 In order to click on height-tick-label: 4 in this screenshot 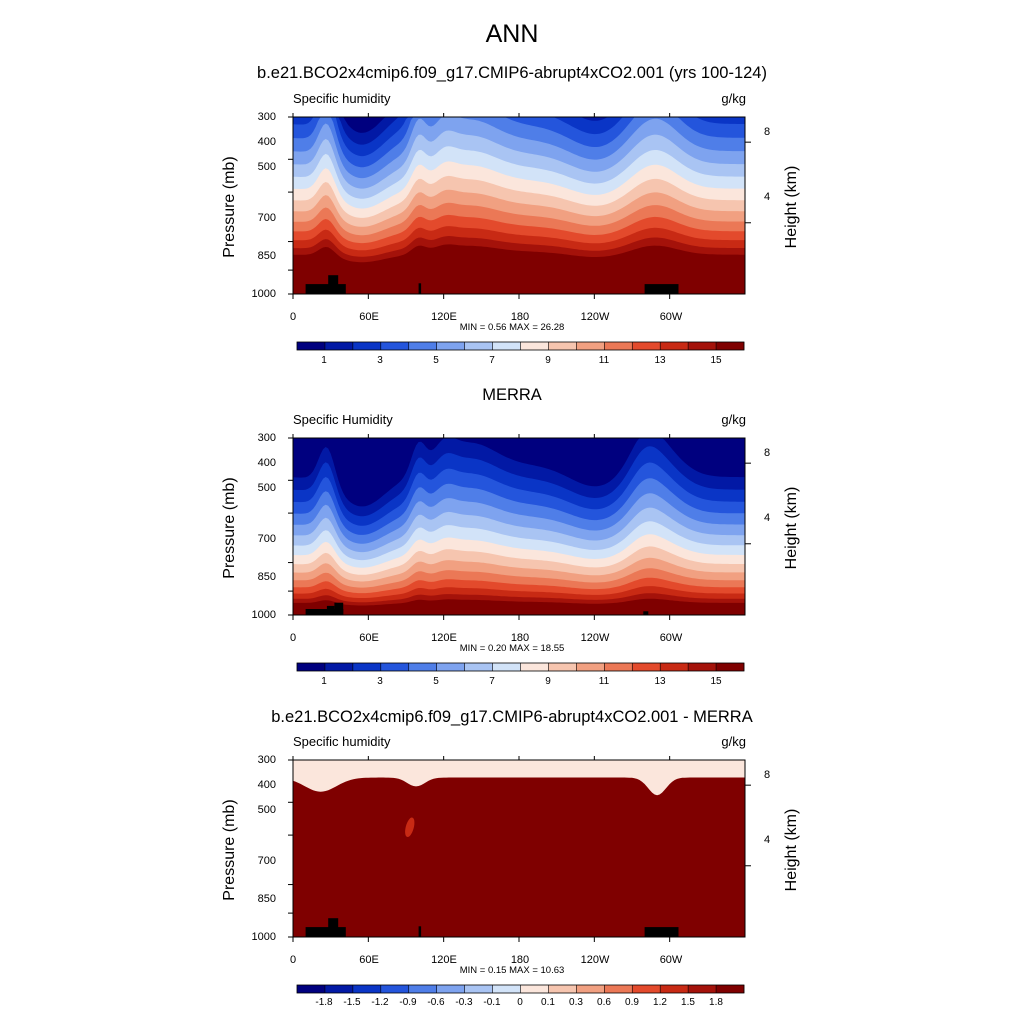, I will do `click(767, 197)`.